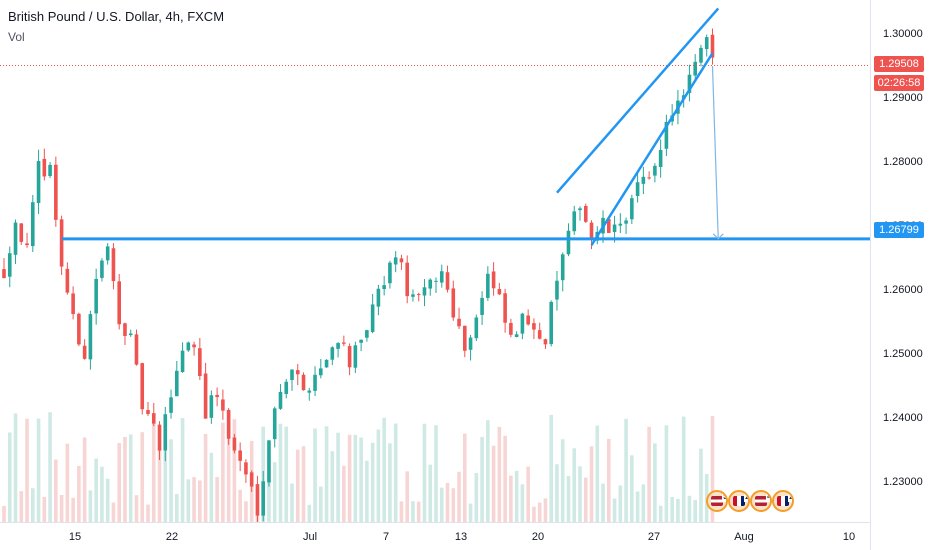 The width and height of the screenshot is (932, 550). What do you see at coordinates (16, 37) in the screenshot?
I see `volume-indicator-label: Vol` at bounding box center [16, 37].